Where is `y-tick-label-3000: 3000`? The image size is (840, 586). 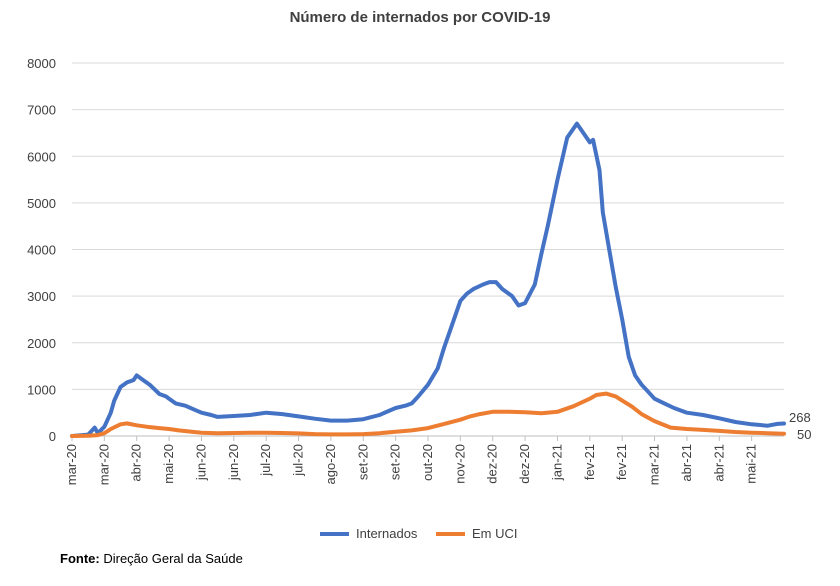 y-tick-label-3000: 3000 is located at coordinates (41, 296).